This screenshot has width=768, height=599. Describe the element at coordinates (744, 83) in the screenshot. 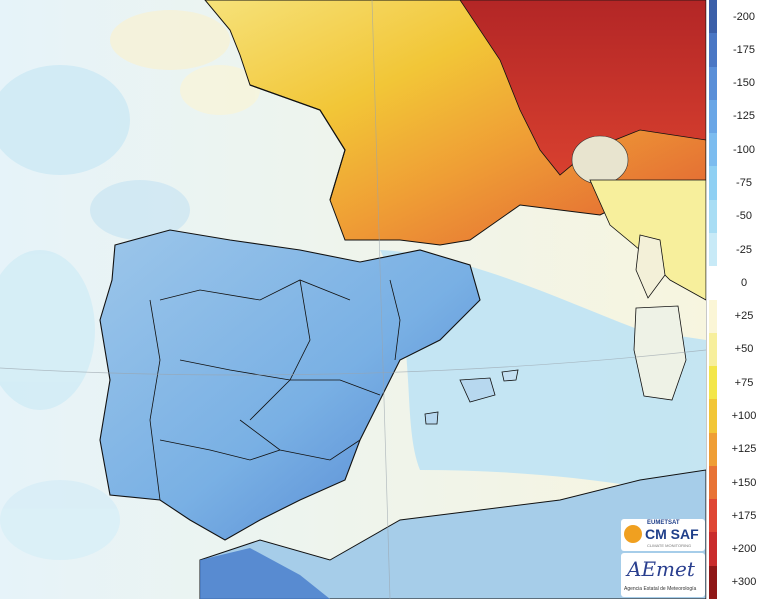

I see `legend-label: -150` at that location.